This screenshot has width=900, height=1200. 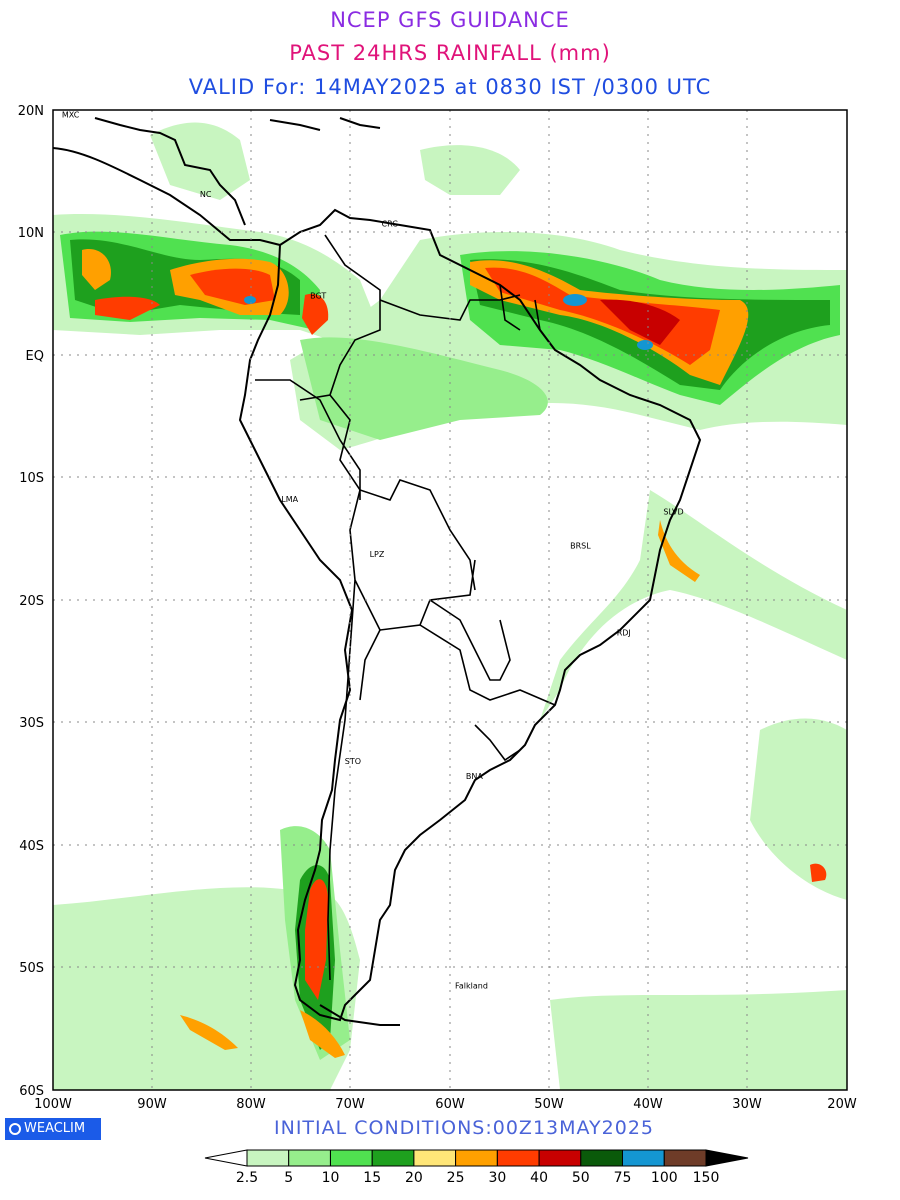 I want to click on coast-central-america, so click(x=167, y=196).